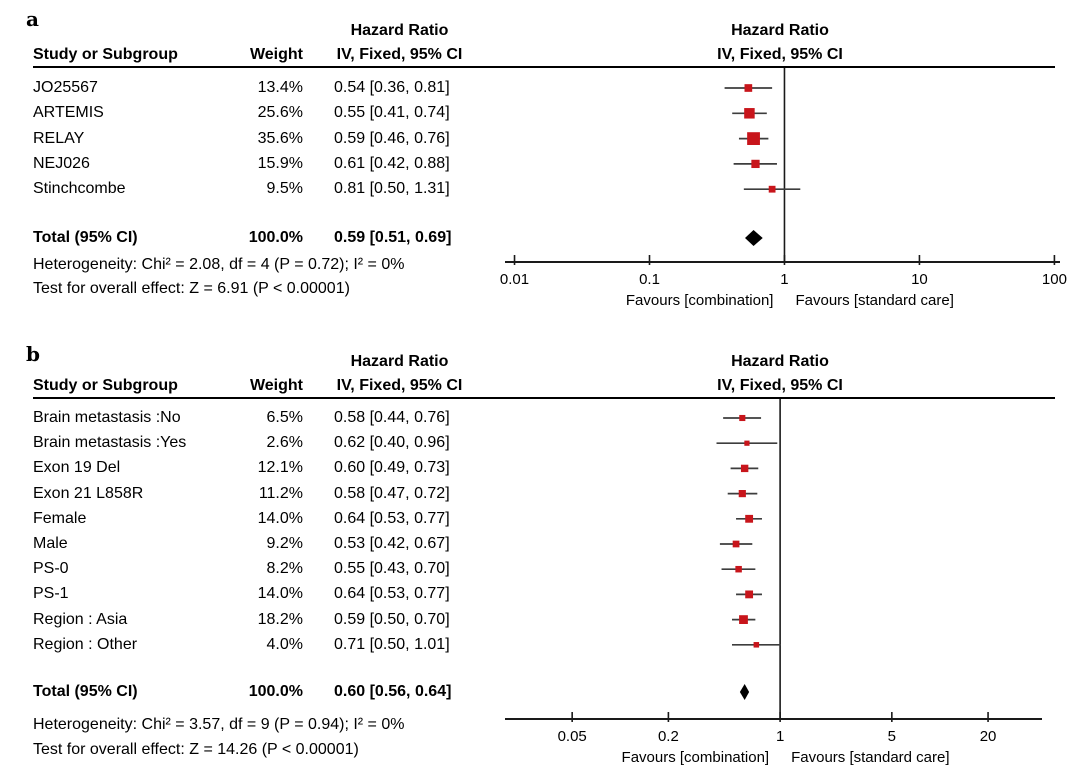 Image resolution: width=1080 pixels, height=782 pixels. What do you see at coordinates (85, 644) in the screenshot?
I see `study-name-cell: Region : Other` at bounding box center [85, 644].